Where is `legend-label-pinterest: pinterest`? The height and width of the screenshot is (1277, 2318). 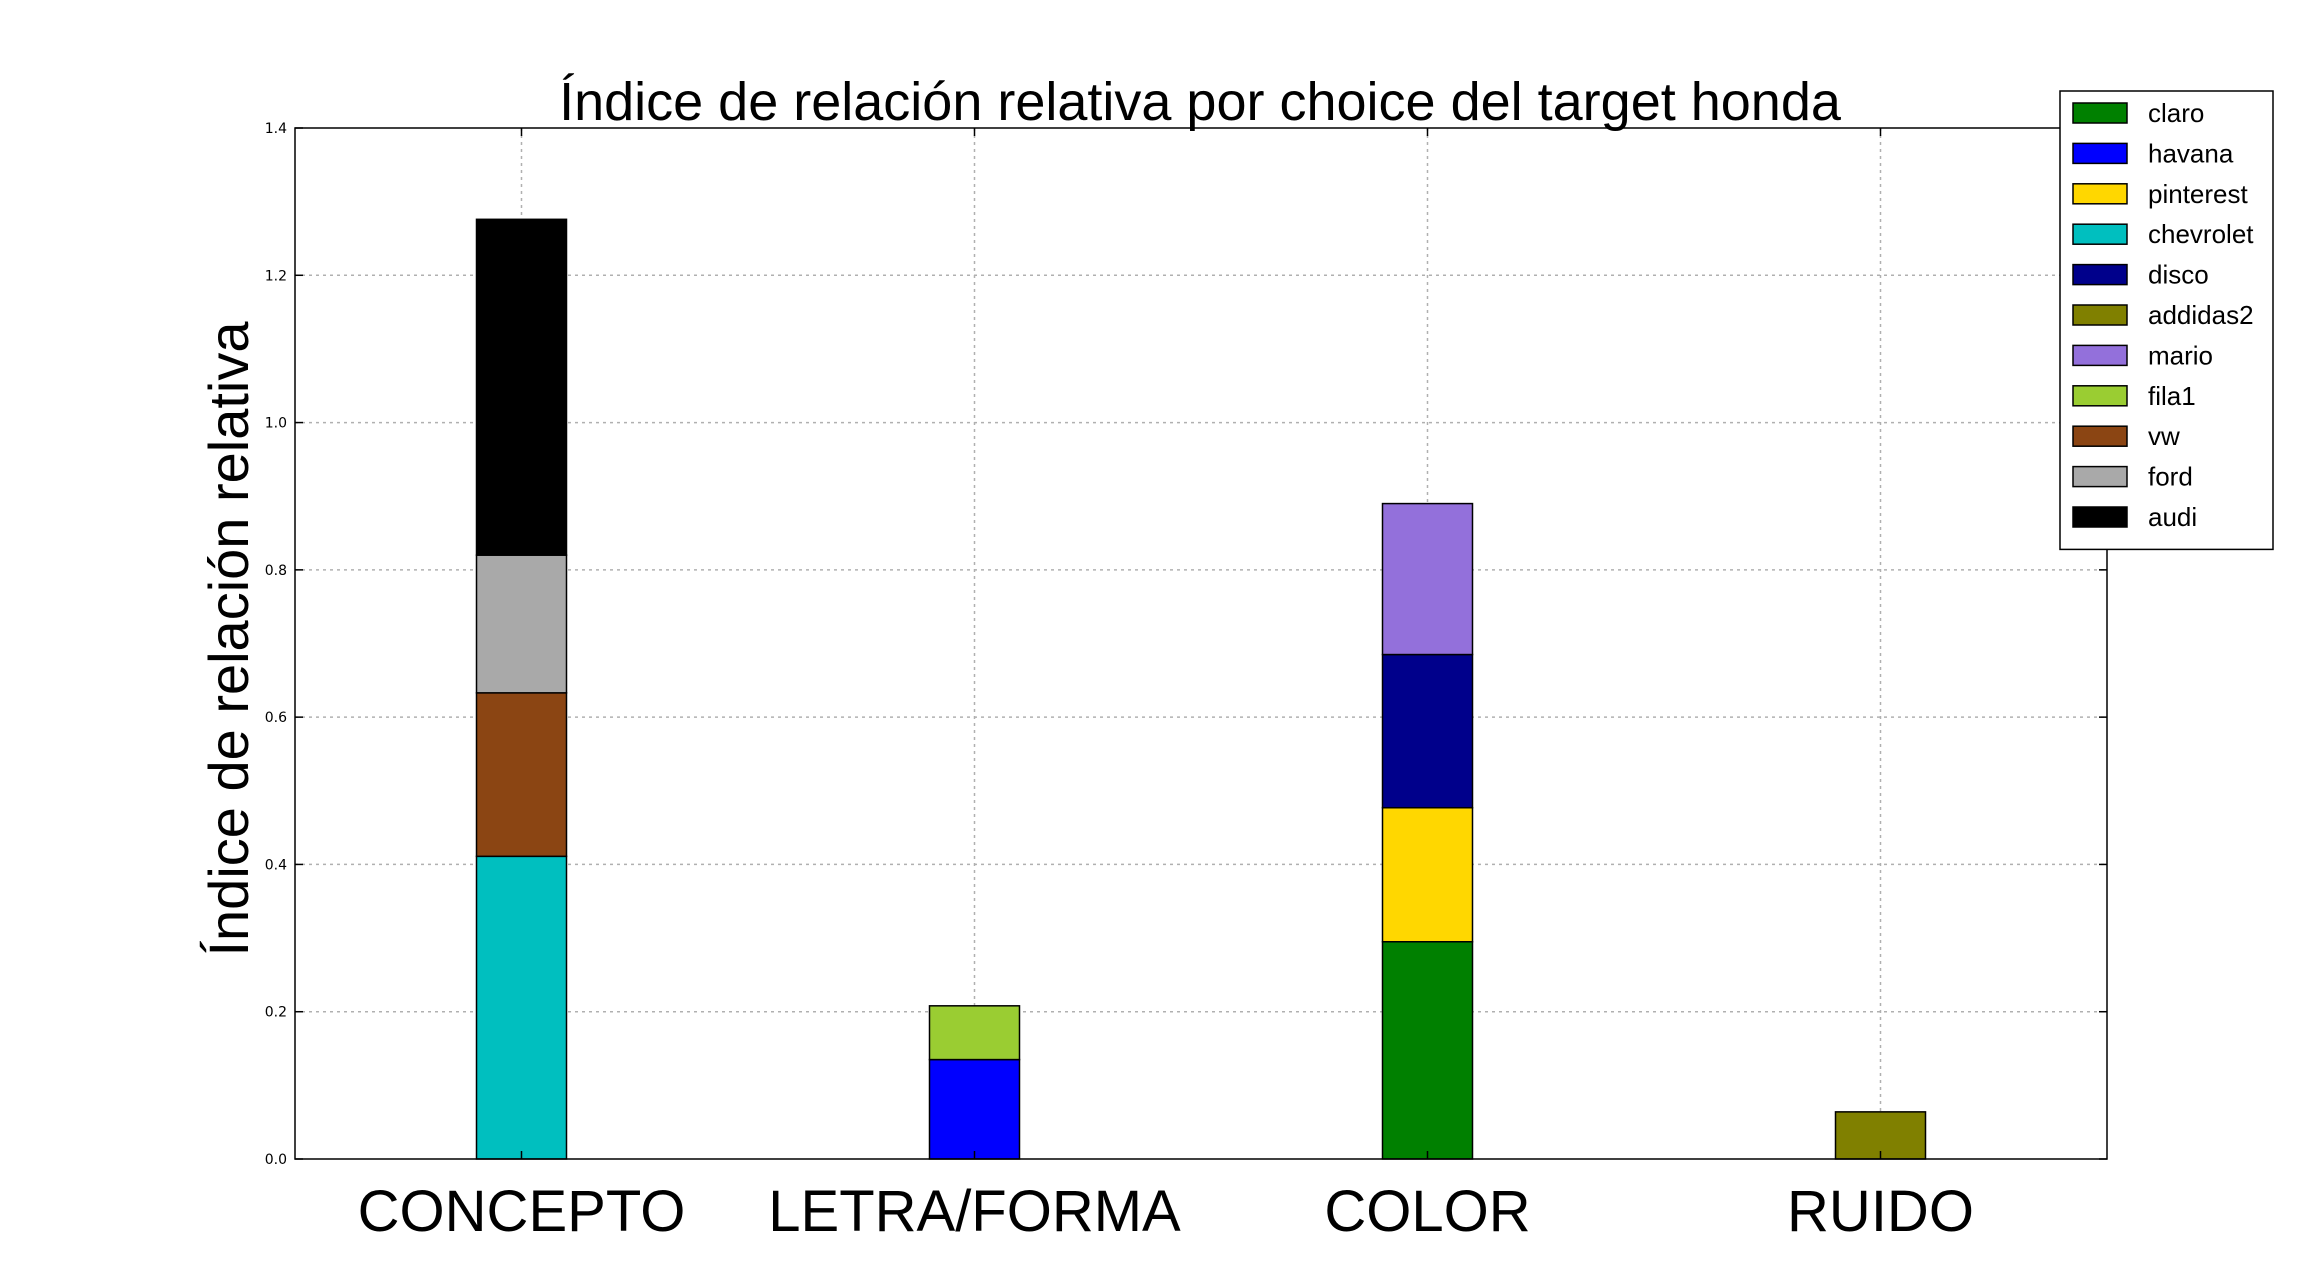 legend-label-pinterest: pinterest is located at coordinates (2198, 194).